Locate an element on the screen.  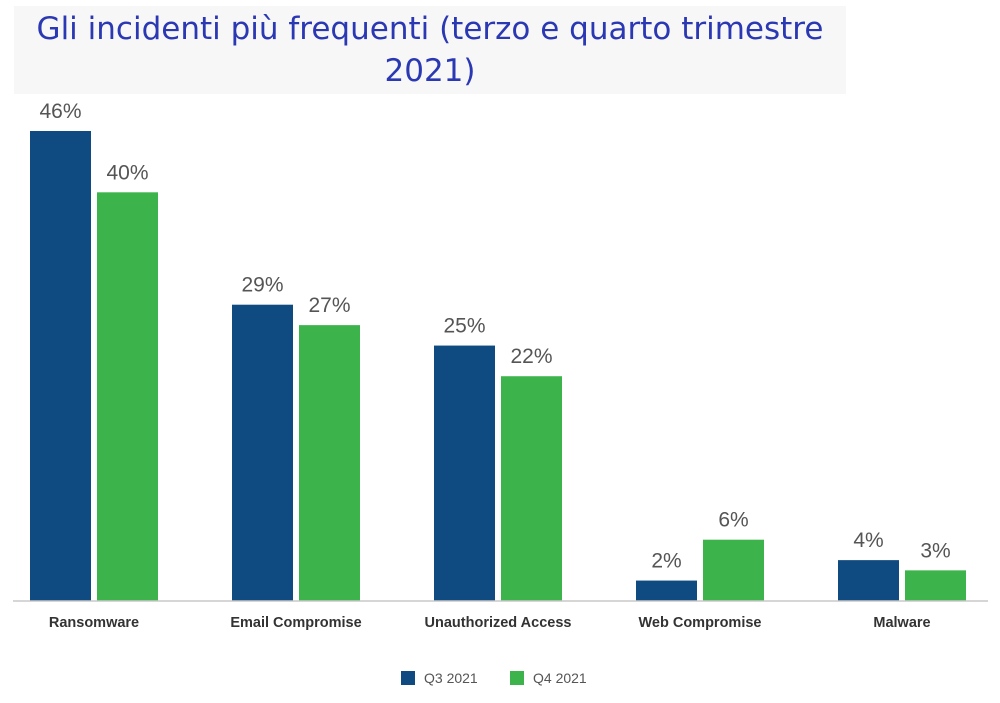
legend-swatch-q4-2021 is located at coordinates (517, 678).